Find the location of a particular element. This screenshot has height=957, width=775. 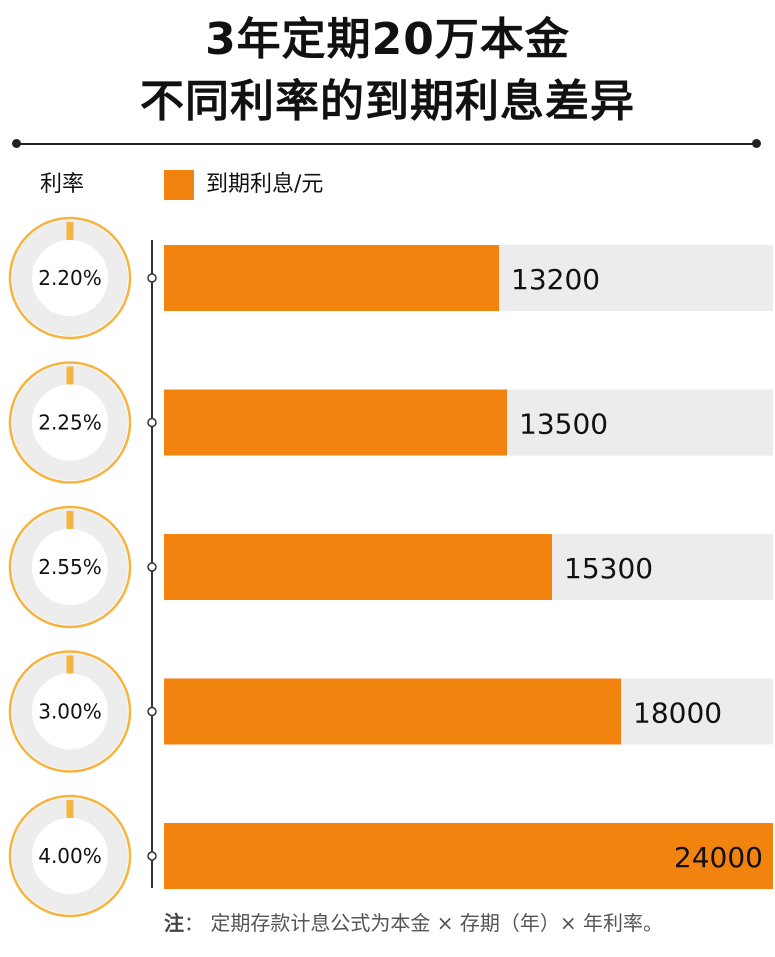

bar-value-label: 15300 is located at coordinates (608, 568).